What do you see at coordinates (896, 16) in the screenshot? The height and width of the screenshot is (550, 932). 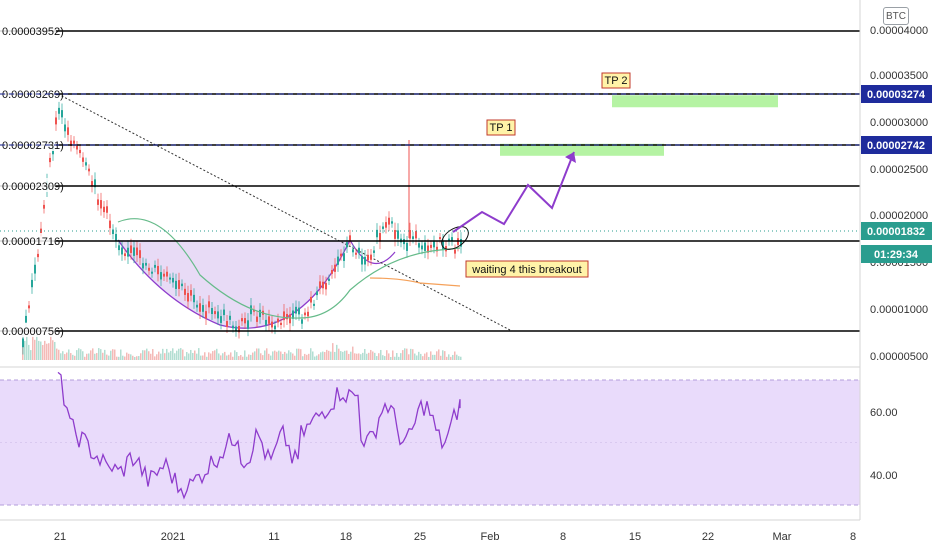 I see `currency-label: BTC` at bounding box center [896, 16].